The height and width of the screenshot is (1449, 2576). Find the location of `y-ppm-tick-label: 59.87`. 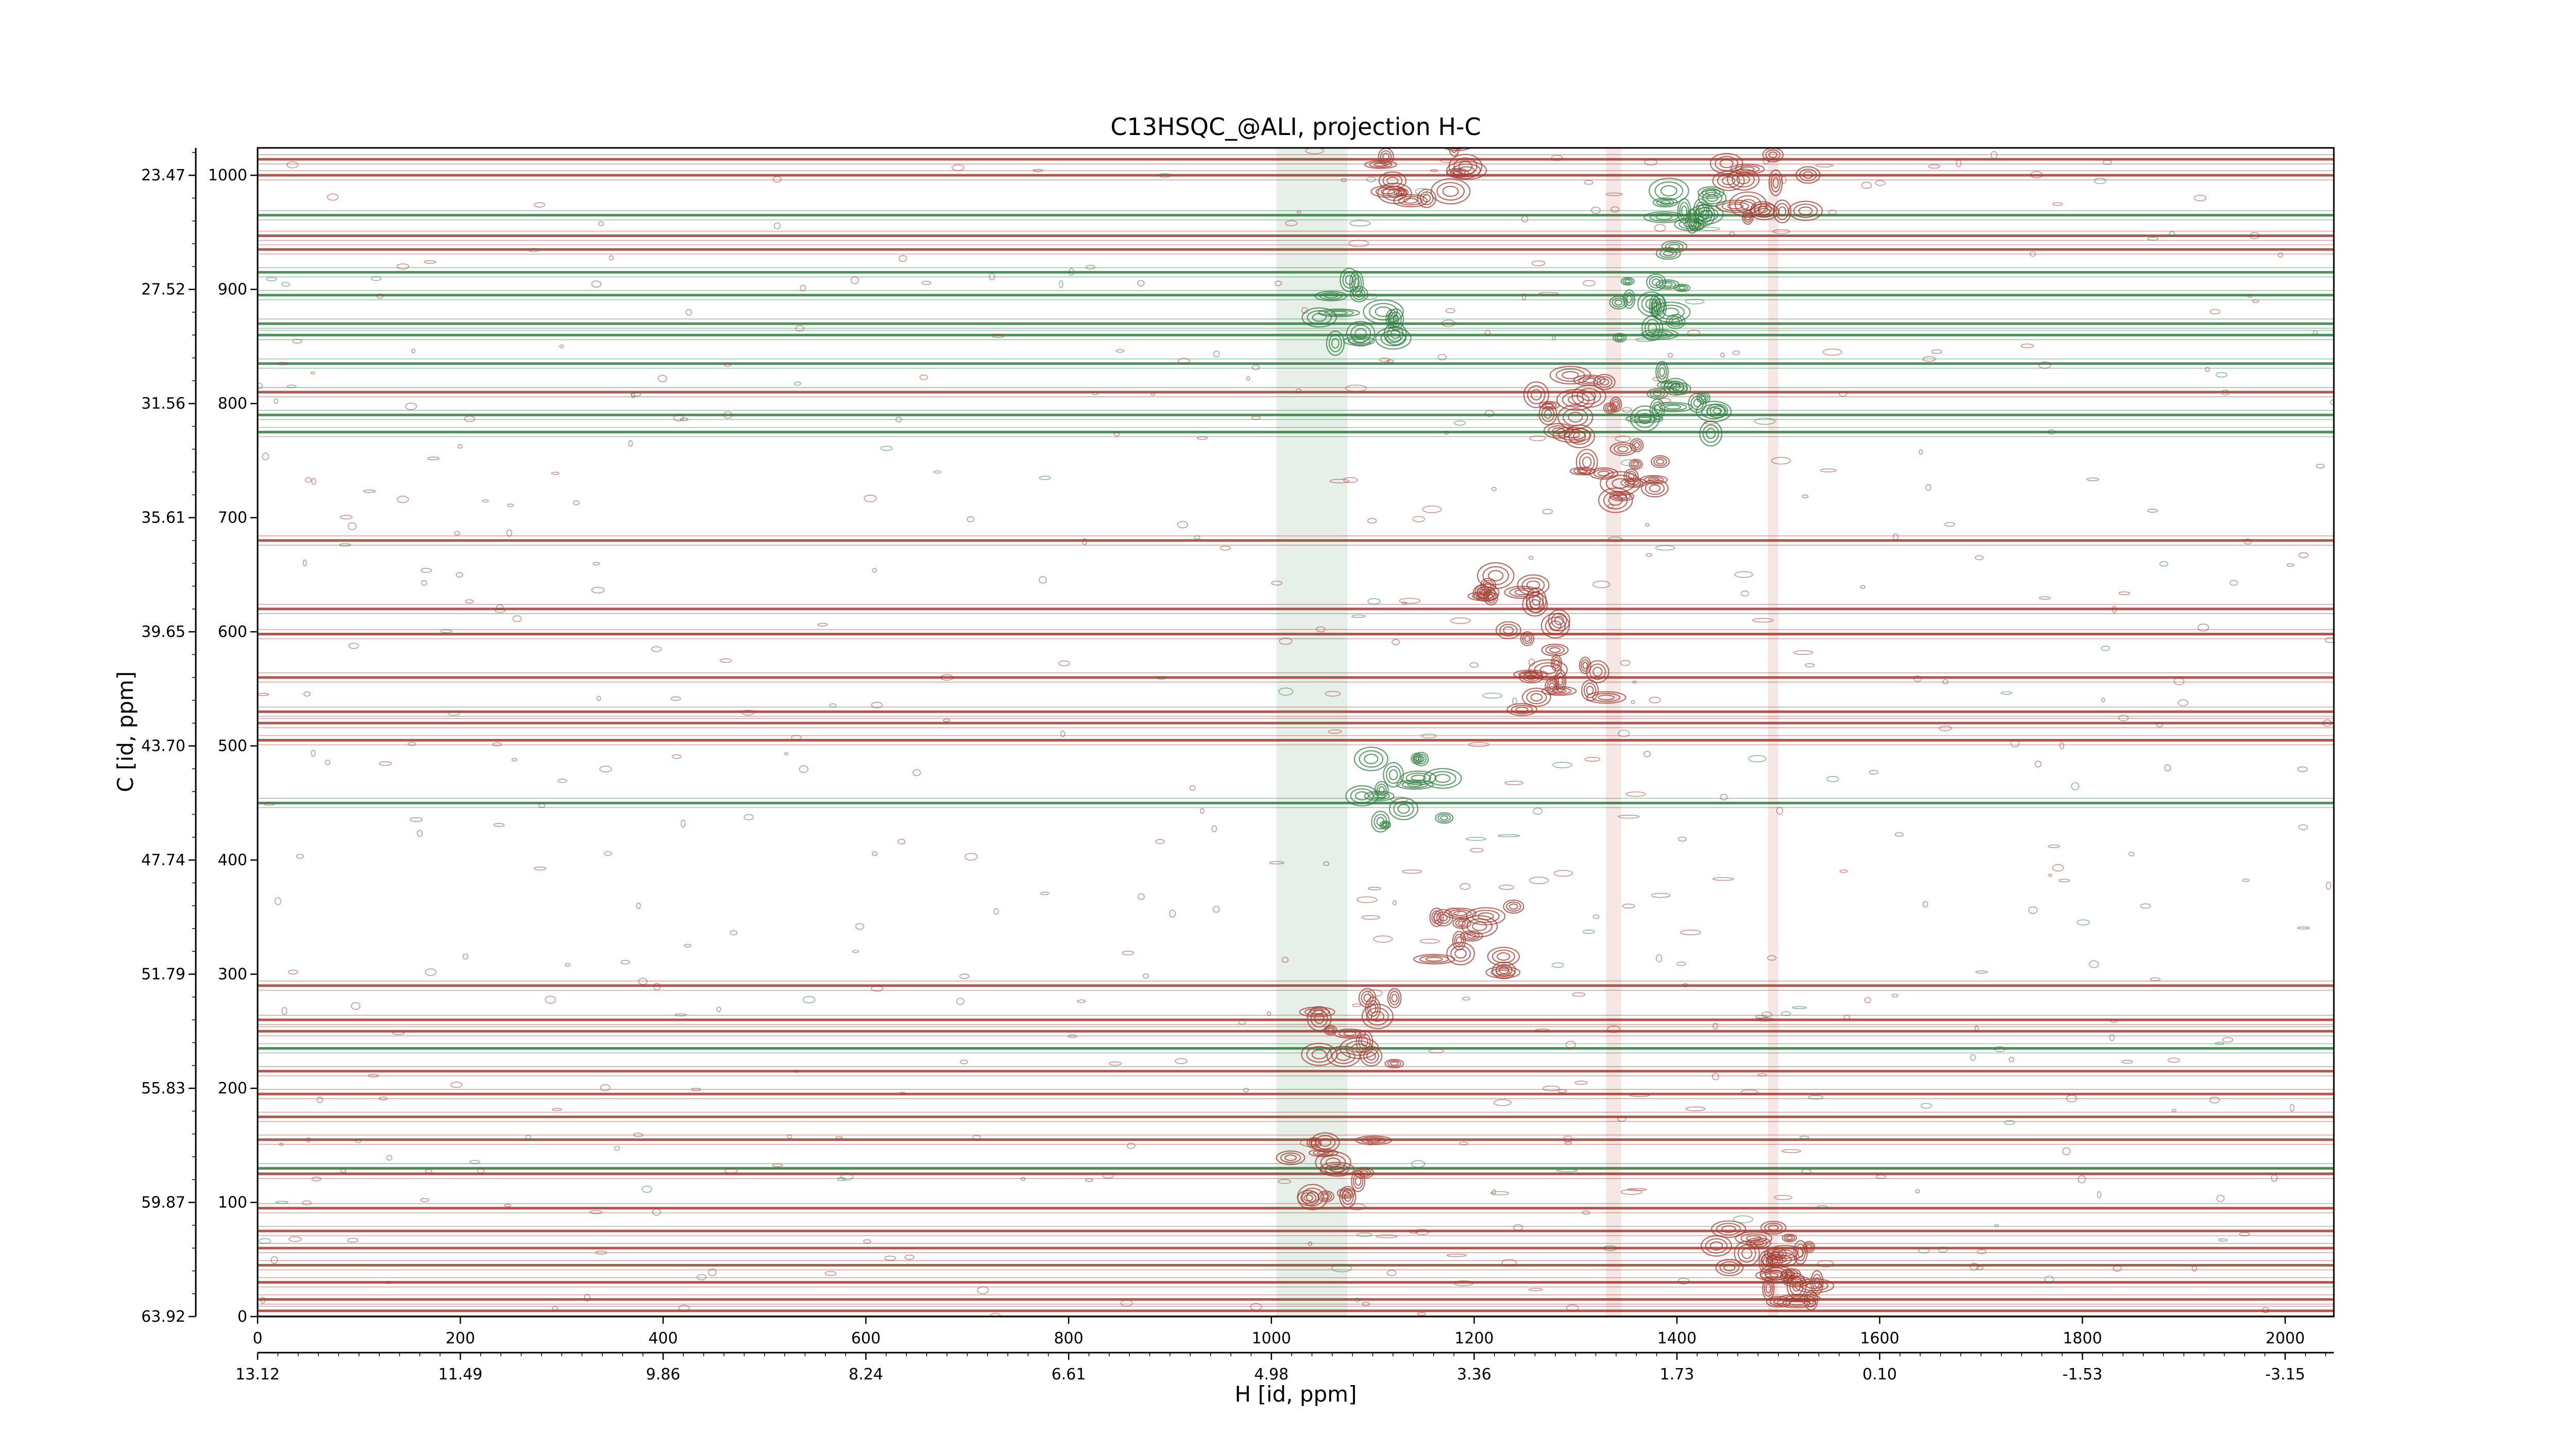

y-ppm-tick-label: 59.87 is located at coordinates (163, 1203).